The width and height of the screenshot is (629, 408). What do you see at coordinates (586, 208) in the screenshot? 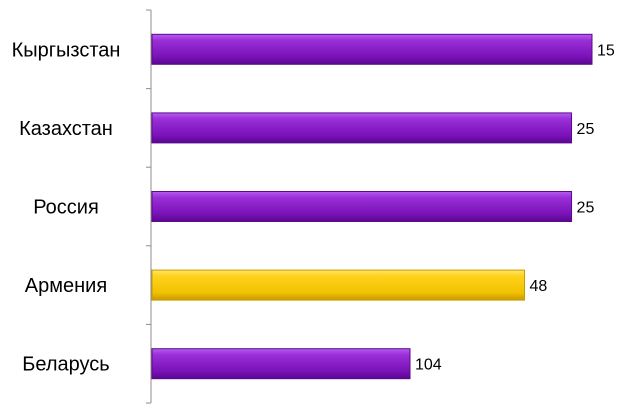
I see `value-label-2: 25` at bounding box center [586, 208].